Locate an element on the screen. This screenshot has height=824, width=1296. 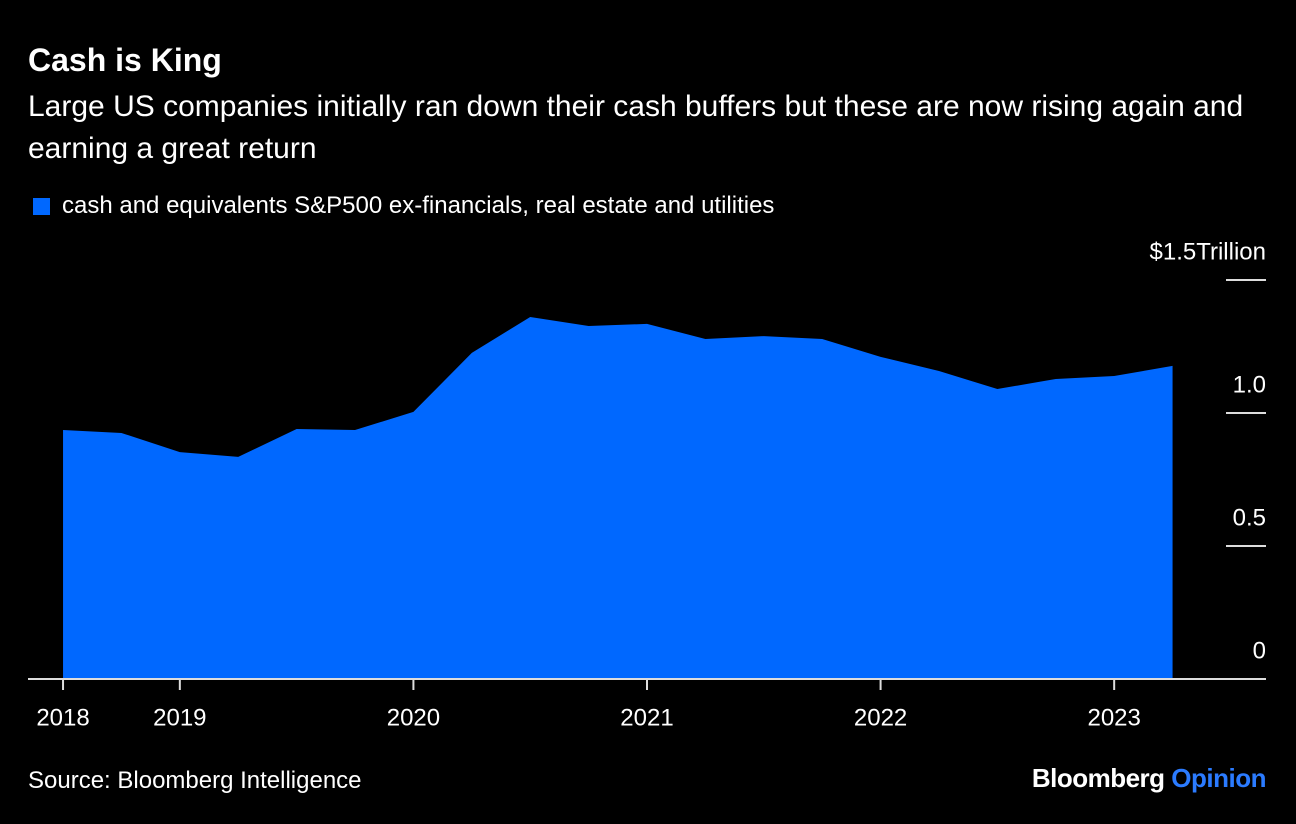
brand-section: Opinion is located at coordinates (1218, 778).